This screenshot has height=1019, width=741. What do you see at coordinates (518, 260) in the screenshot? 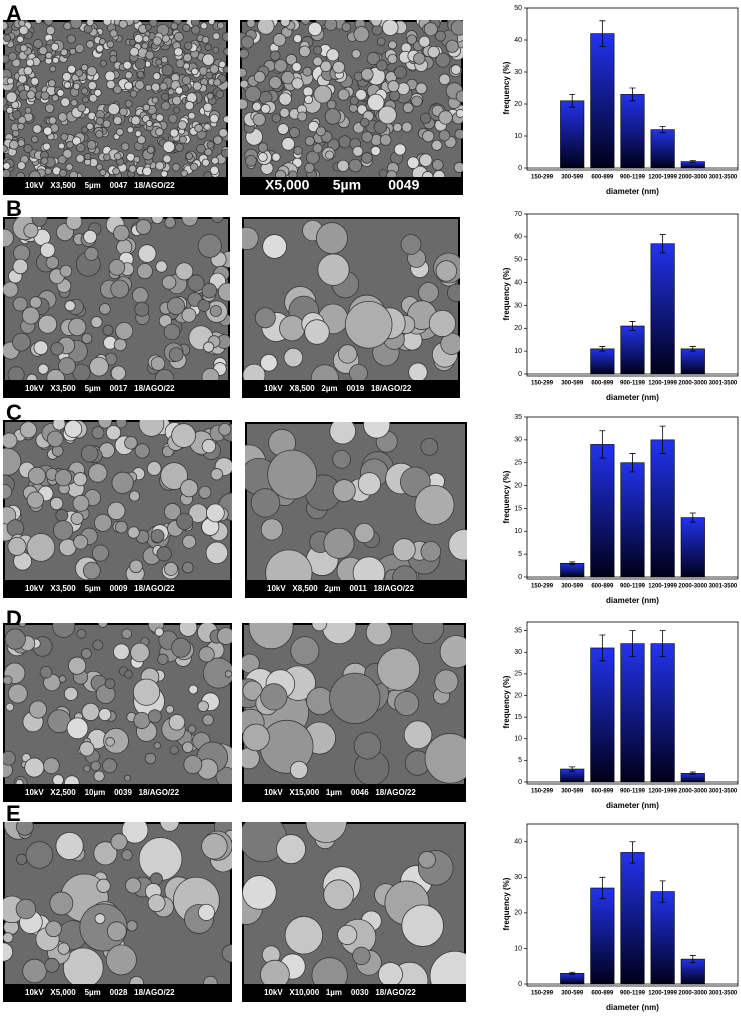
I see `y-tick-label: 50` at bounding box center [518, 260].